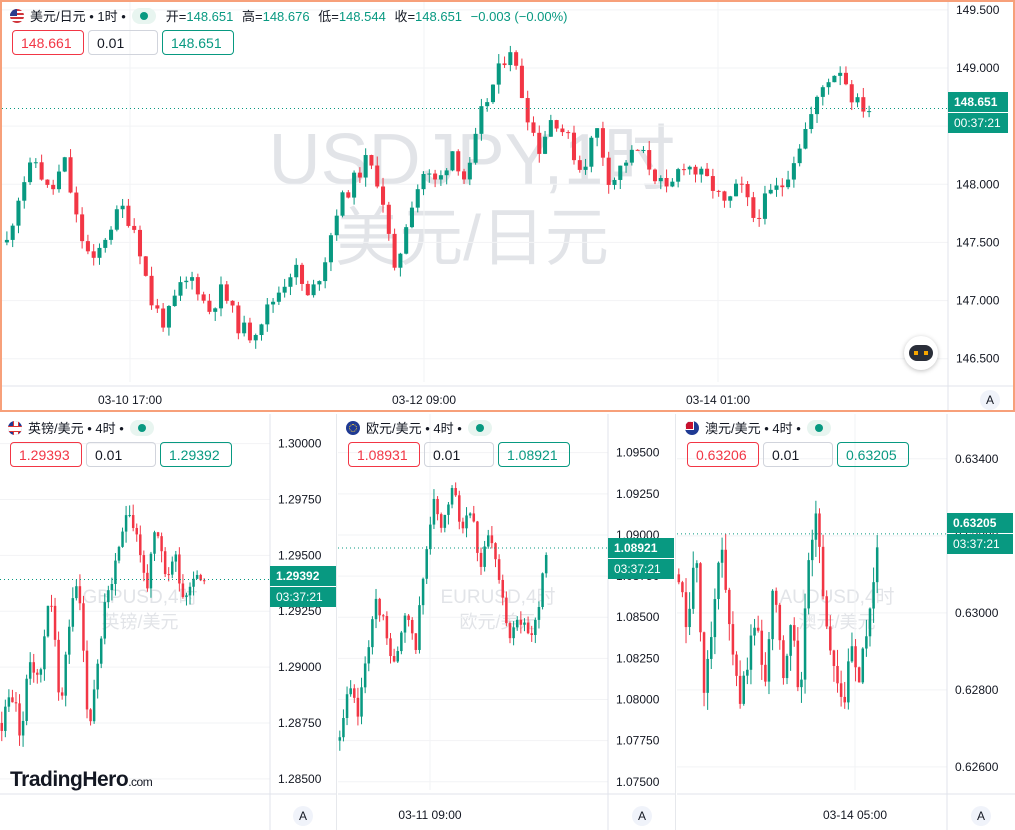 This screenshot has height=830, width=1015. Describe the element at coordinates (873, 454) in the screenshot. I see `buy-button: 0.63205` at that location.